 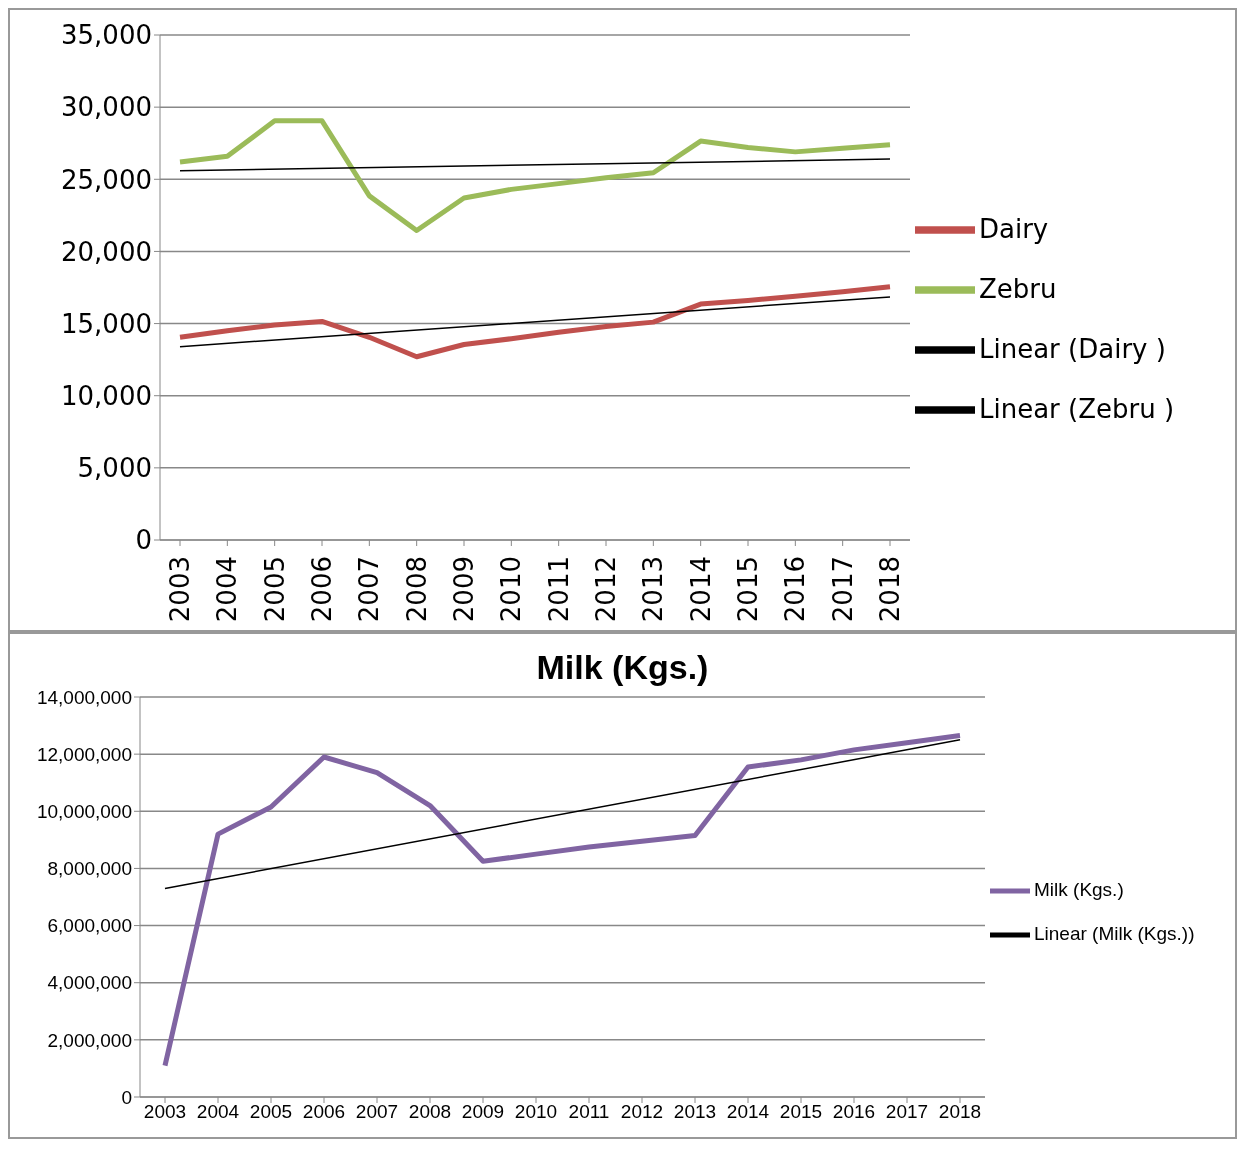 What do you see at coordinates (106, 107) in the screenshot?
I see `y-tick-label: 30,000` at bounding box center [106, 107].